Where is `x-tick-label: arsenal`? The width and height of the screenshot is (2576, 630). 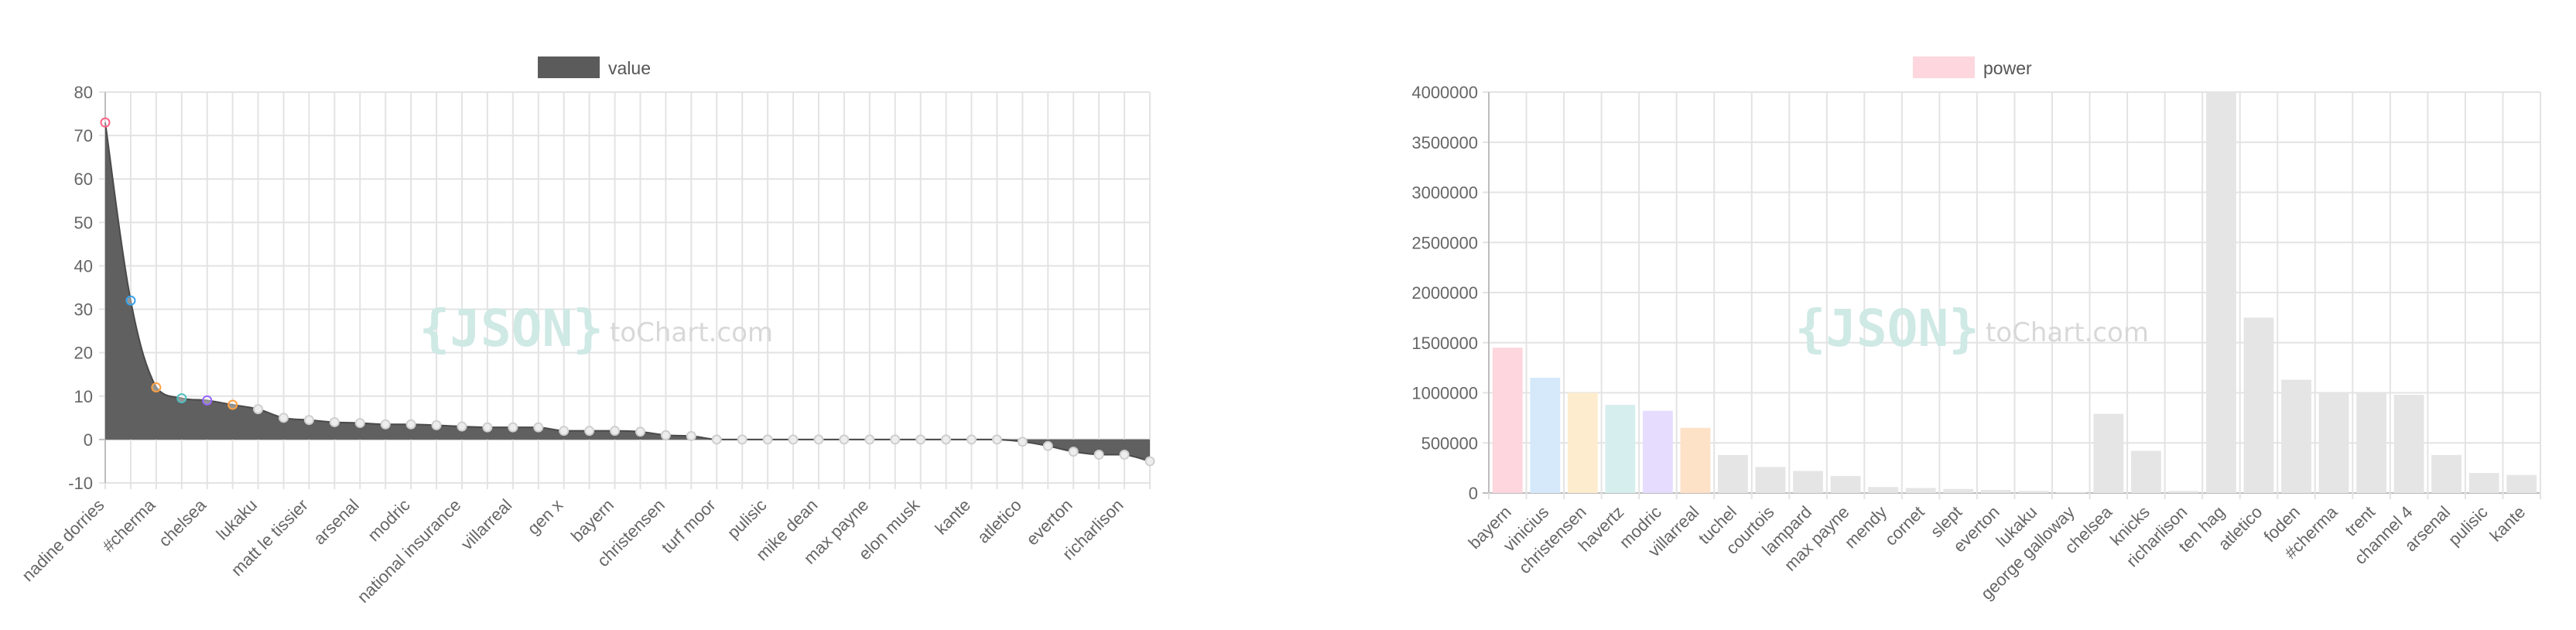 x-tick-label: arsenal is located at coordinates (337, 522).